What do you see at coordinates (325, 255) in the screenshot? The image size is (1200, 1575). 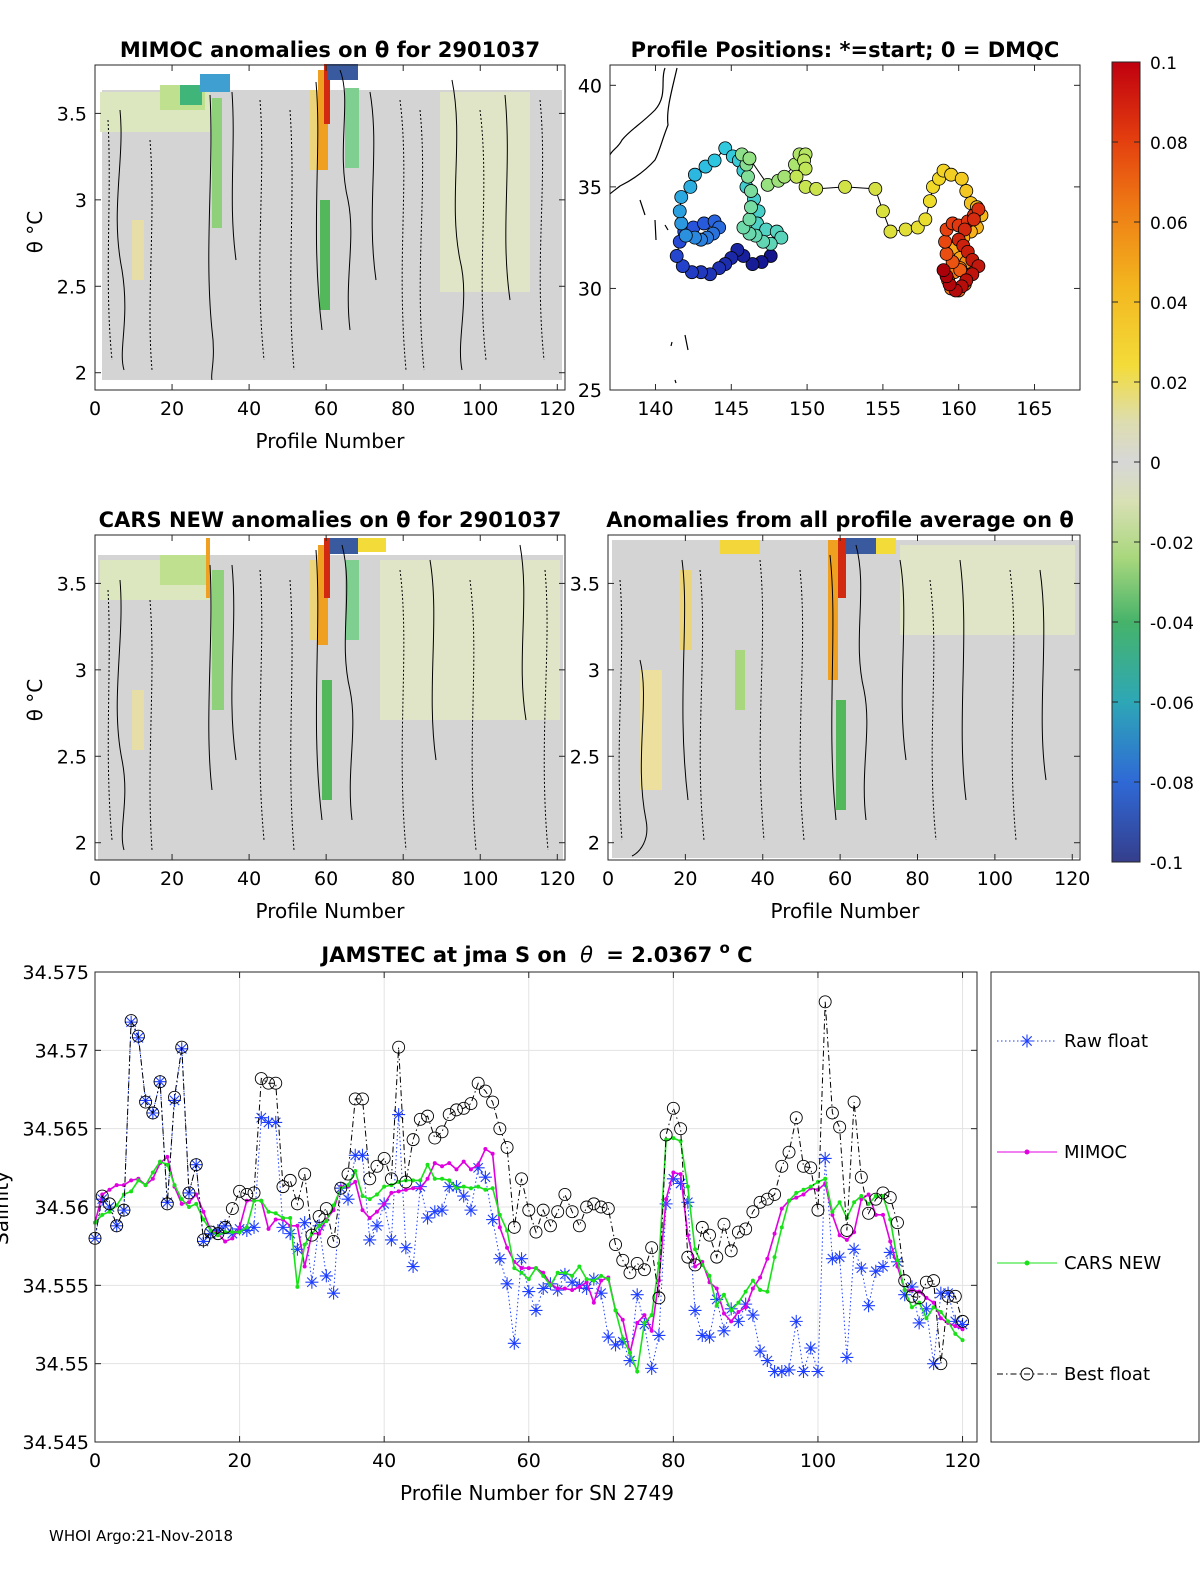 I see `mimoc-patch` at bounding box center [325, 255].